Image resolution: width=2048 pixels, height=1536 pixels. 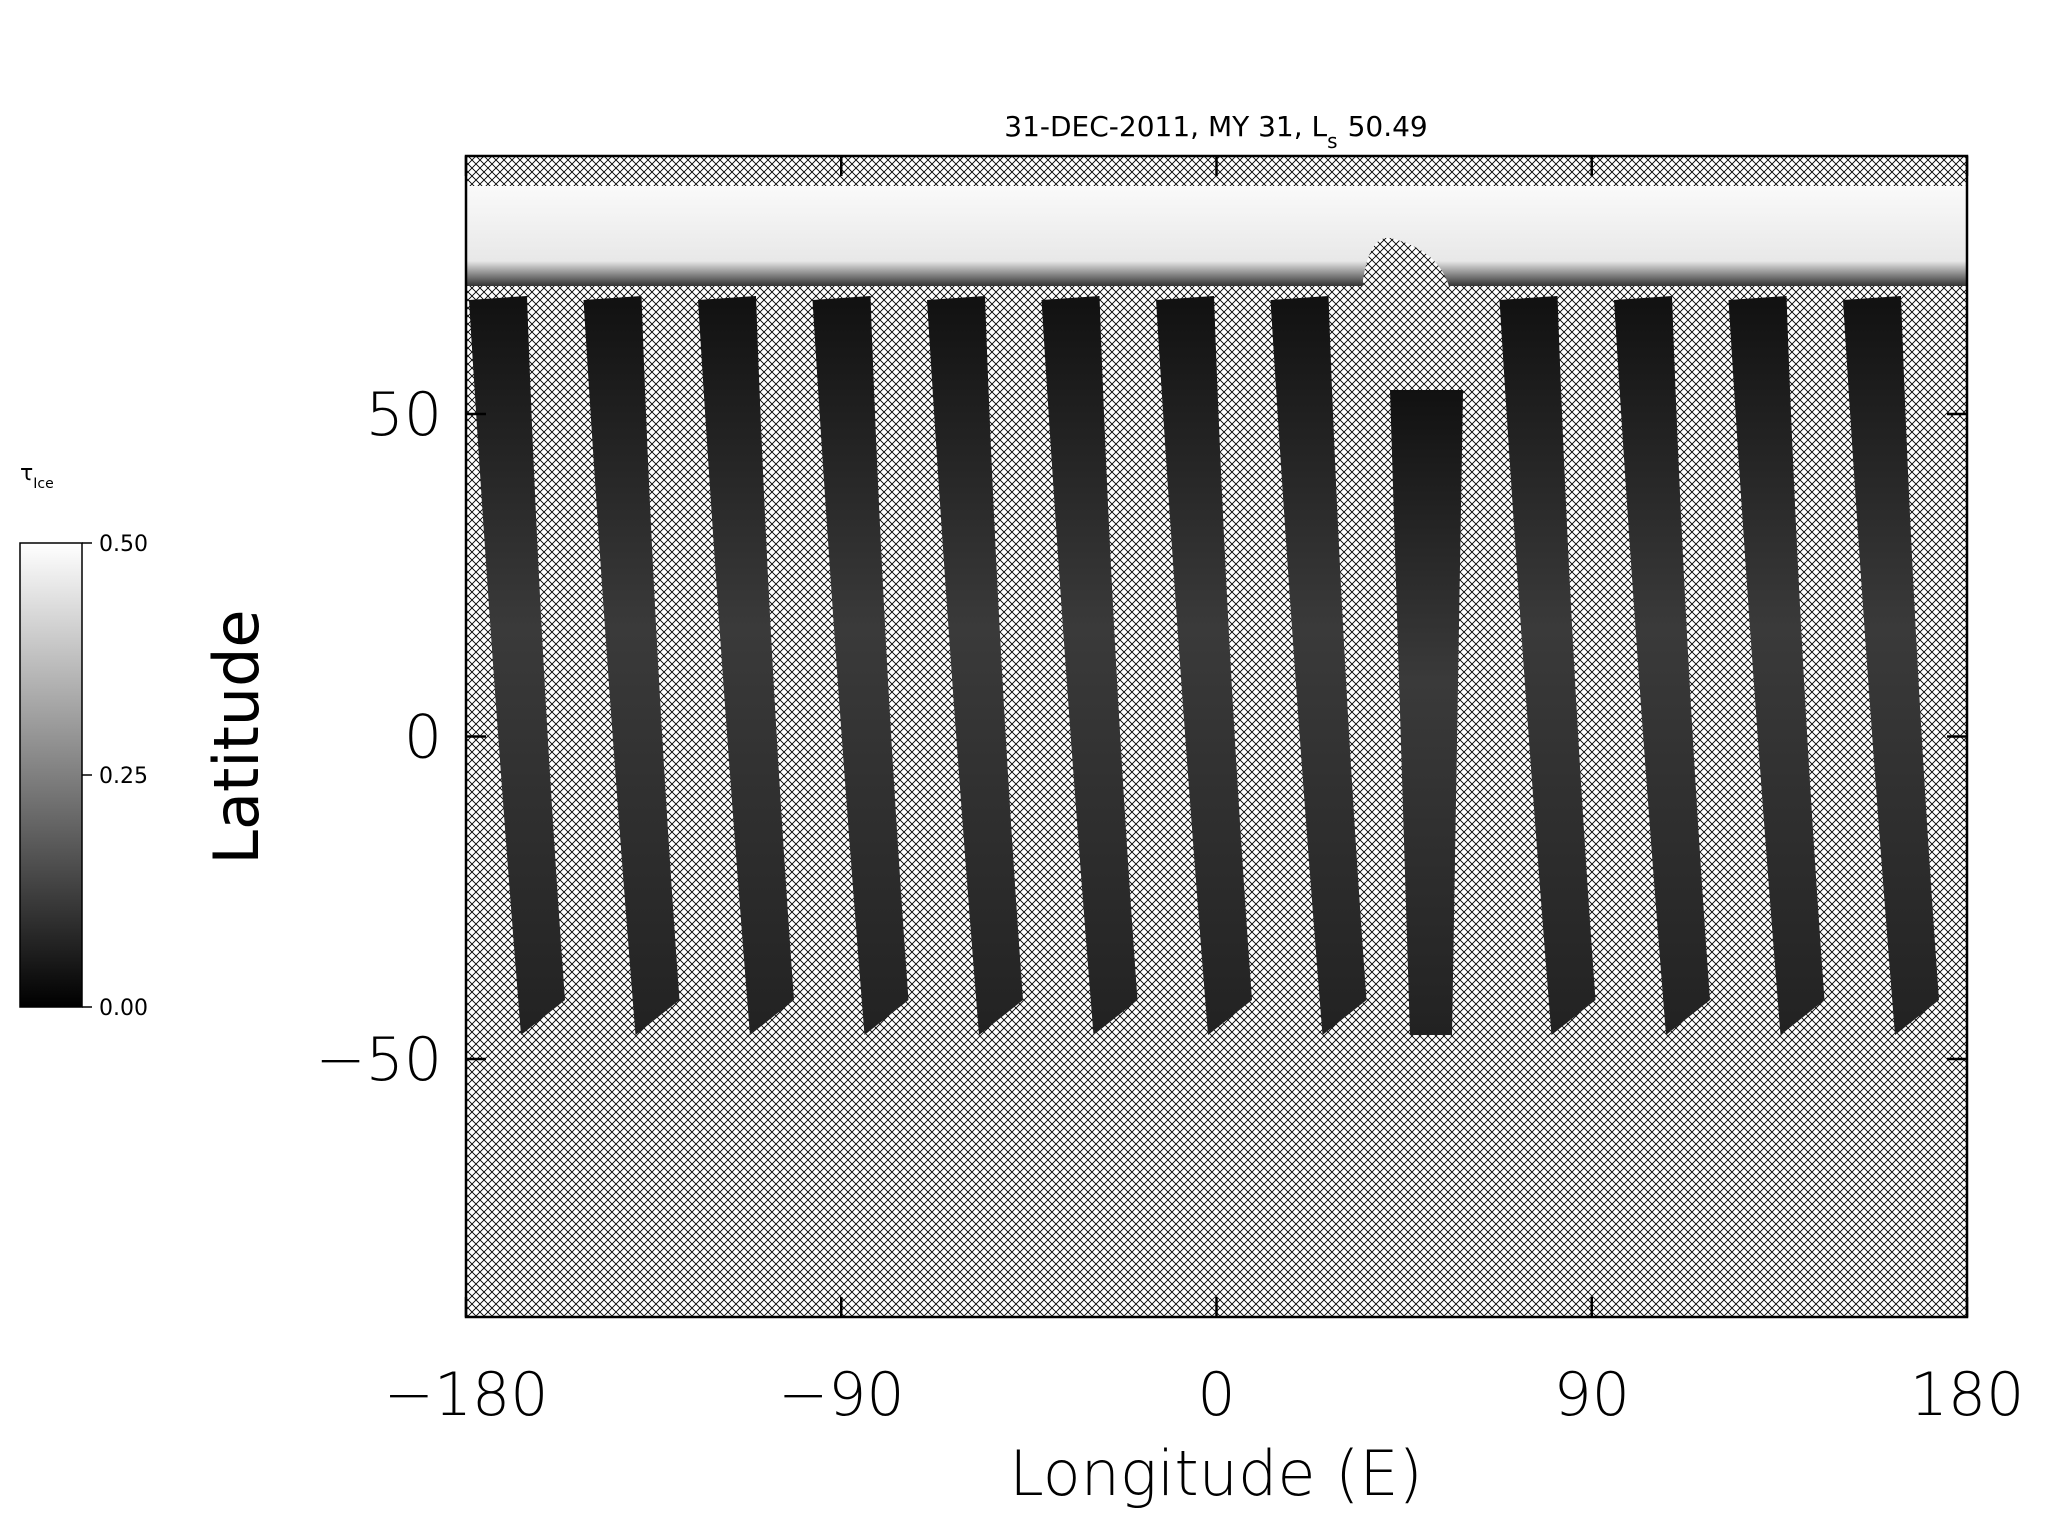 What do you see at coordinates (378, 1060) in the screenshot?
I see `y-tick-label: −50` at bounding box center [378, 1060].